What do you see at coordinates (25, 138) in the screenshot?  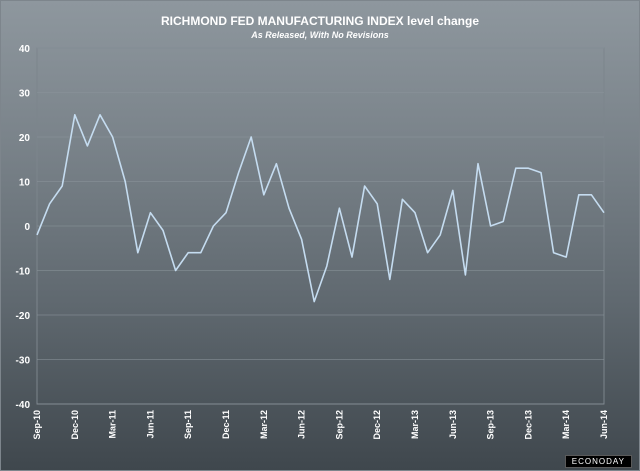 I see `y-tick-label: 20` at bounding box center [25, 138].